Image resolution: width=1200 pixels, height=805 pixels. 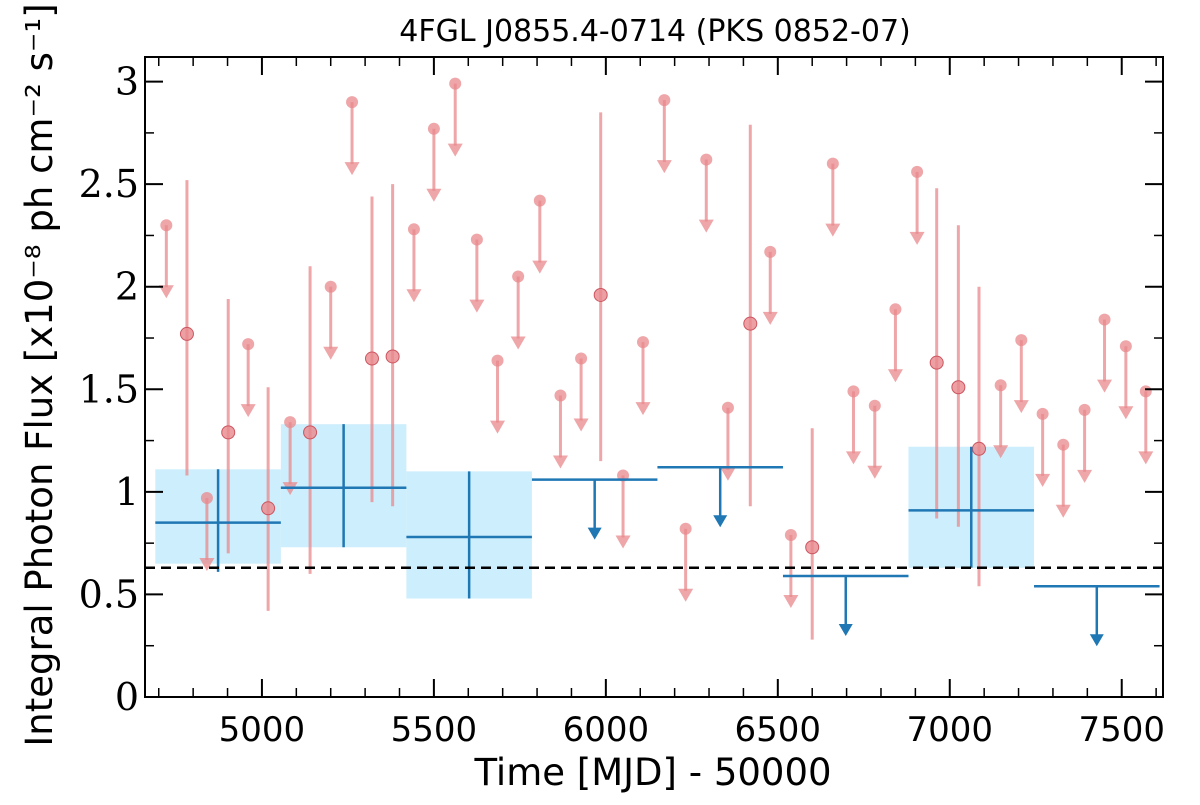 What do you see at coordinates (950, 730) in the screenshot?
I see `x-tick-label: 7000` at bounding box center [950, 730].